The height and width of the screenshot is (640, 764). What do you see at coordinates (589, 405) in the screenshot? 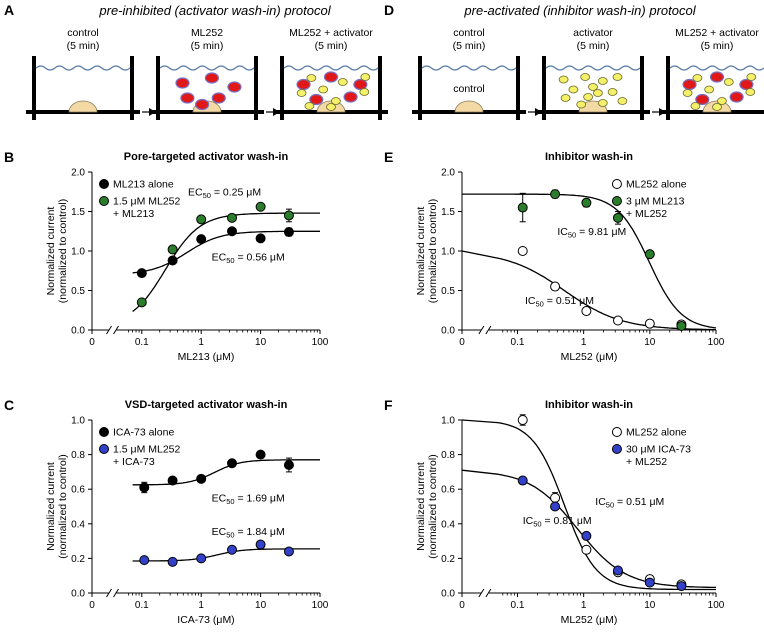
I see `chart-title: Inhibitor wash-in` at bounding box center [589, 405].